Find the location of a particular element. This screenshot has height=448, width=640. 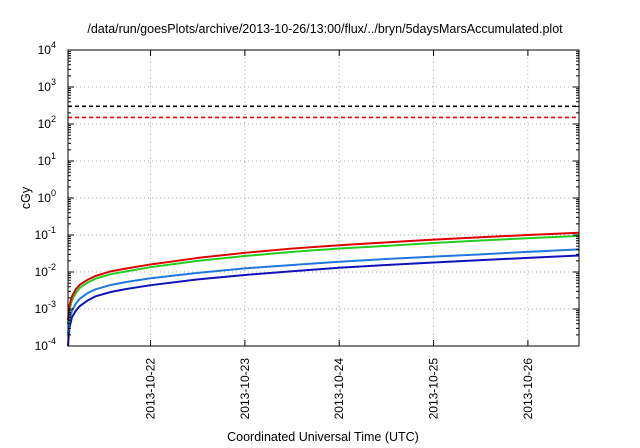

y-tick-label: 10¹ is located at coordinates (47, 159).